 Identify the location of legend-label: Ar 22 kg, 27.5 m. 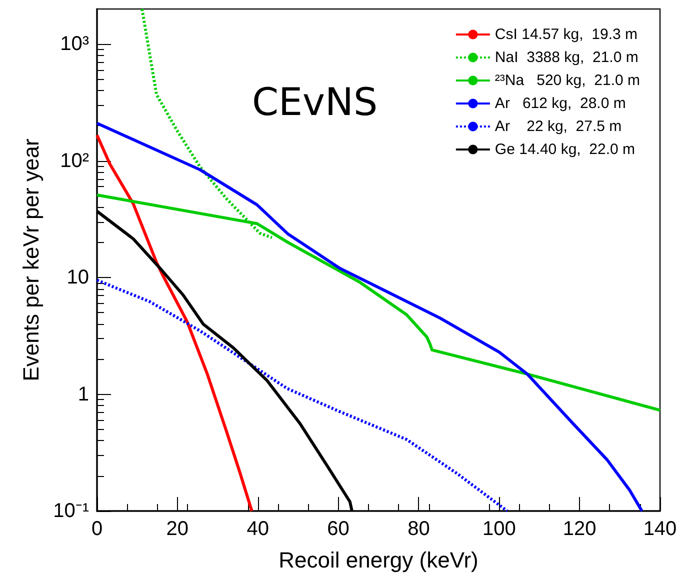
(558, 126).